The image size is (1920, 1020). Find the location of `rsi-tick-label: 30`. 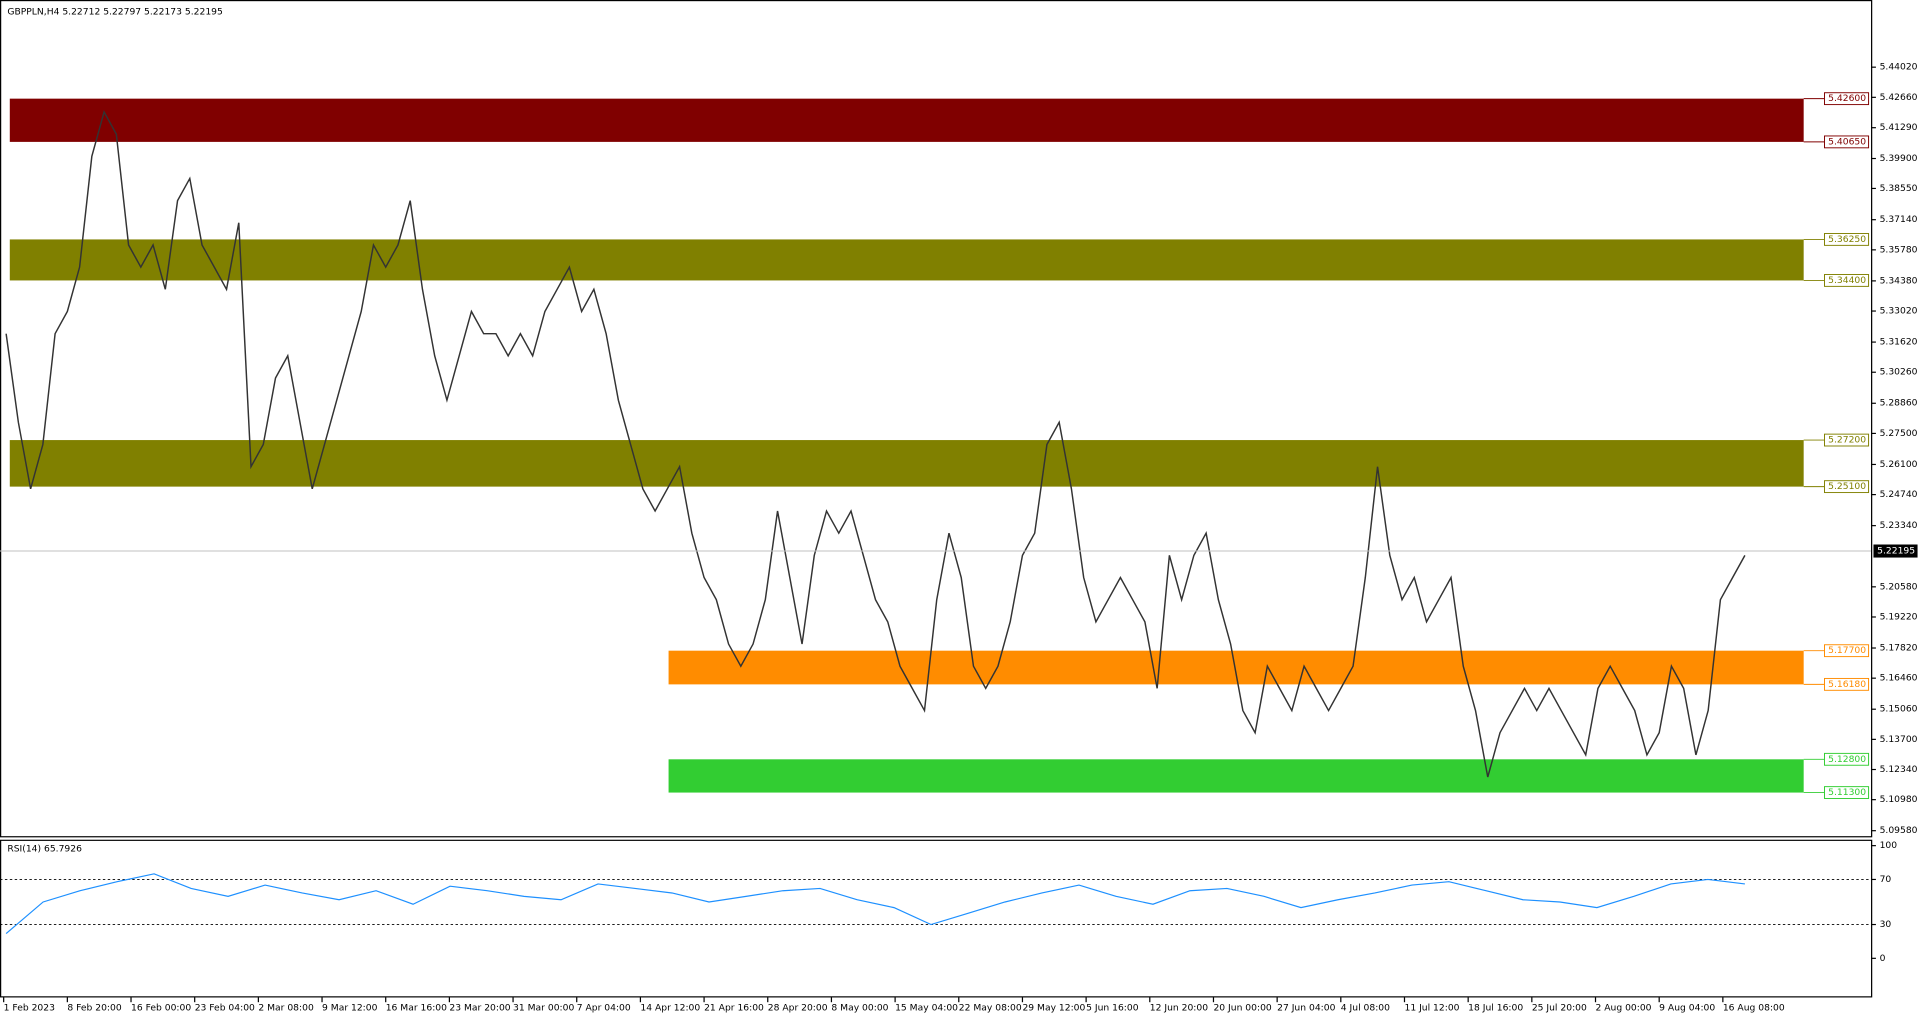

rsi-tick-label: 30 is located at coordinates (1886, 925).